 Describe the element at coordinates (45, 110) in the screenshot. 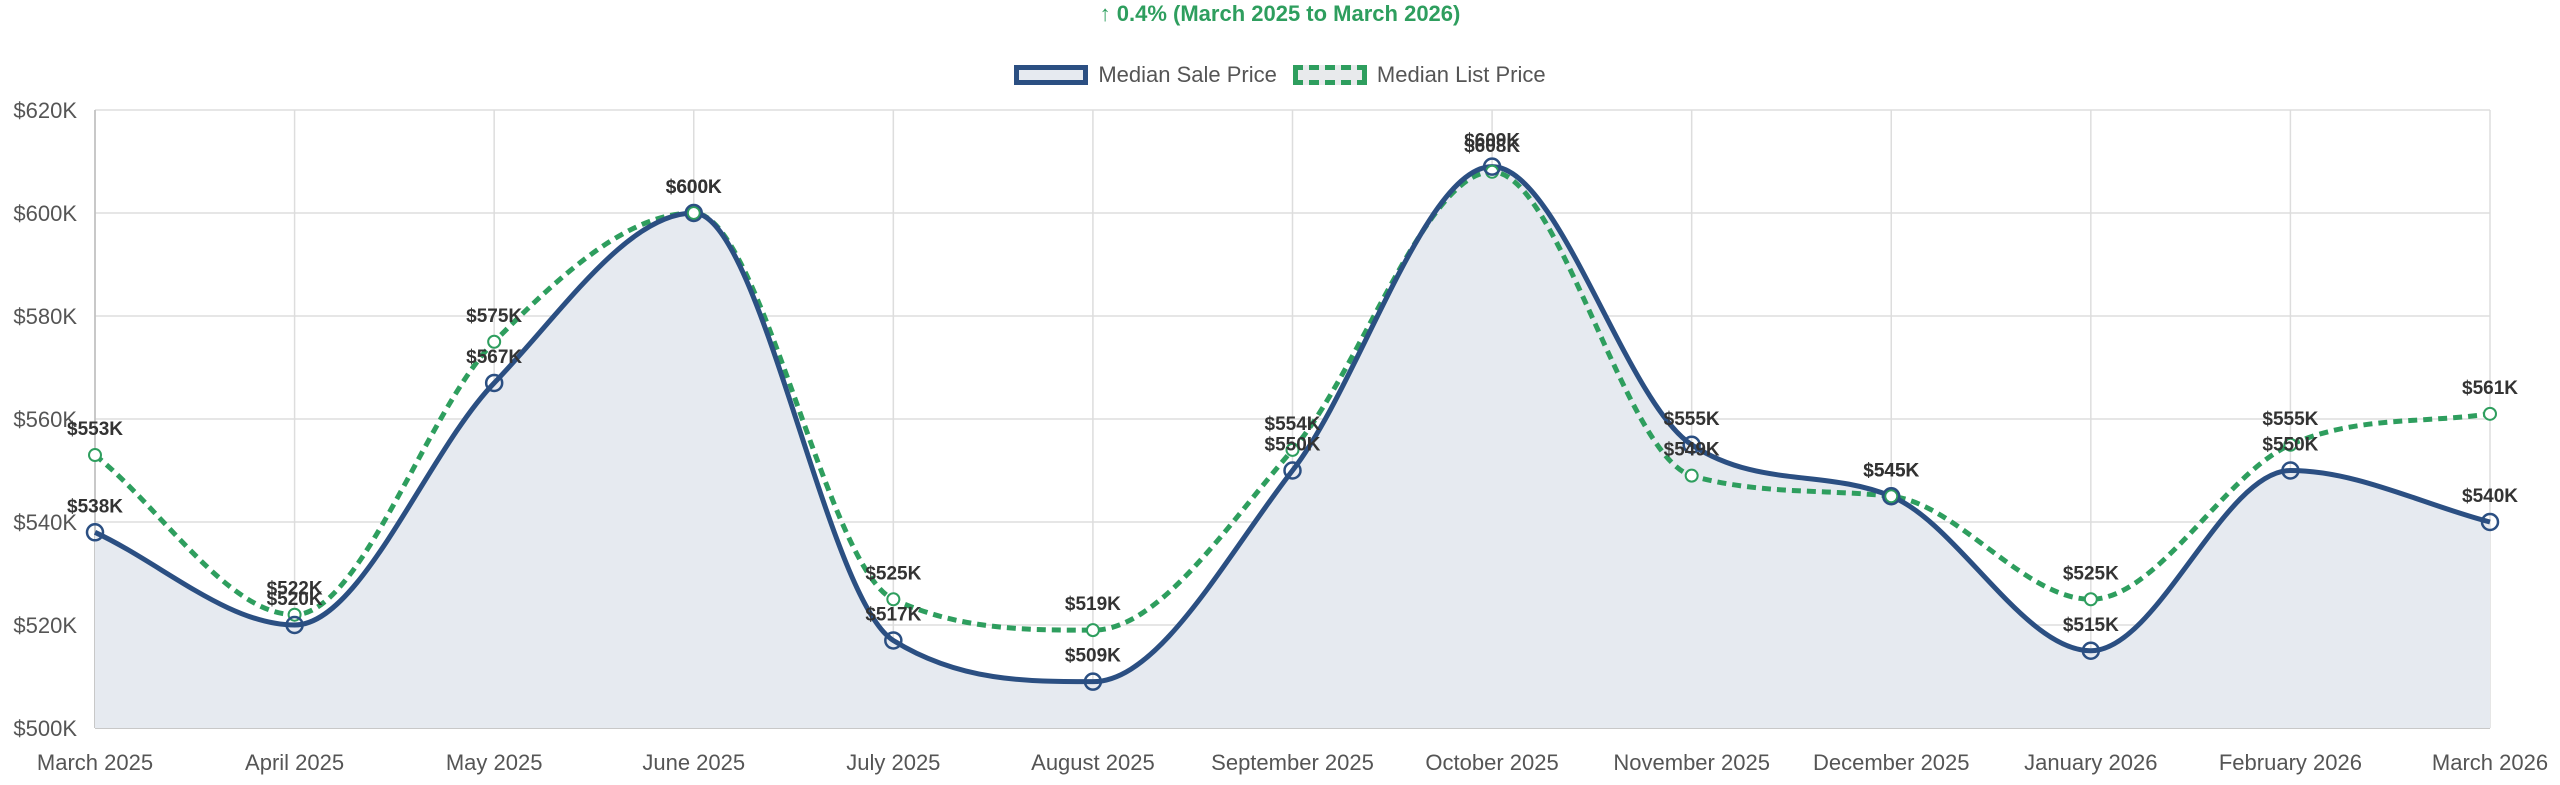

I see `y-tick-label: $620K` at that location.